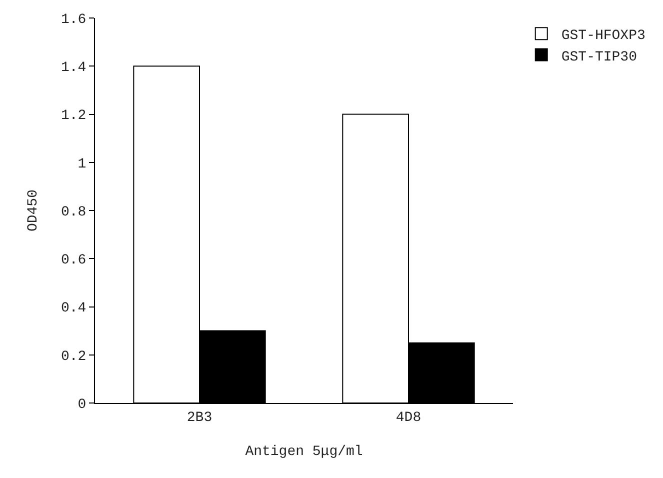  What do you see at coordinates (34, 210) in the screenshot?
I see `y-axis-title: OD450` at bounding box center [34, 210].